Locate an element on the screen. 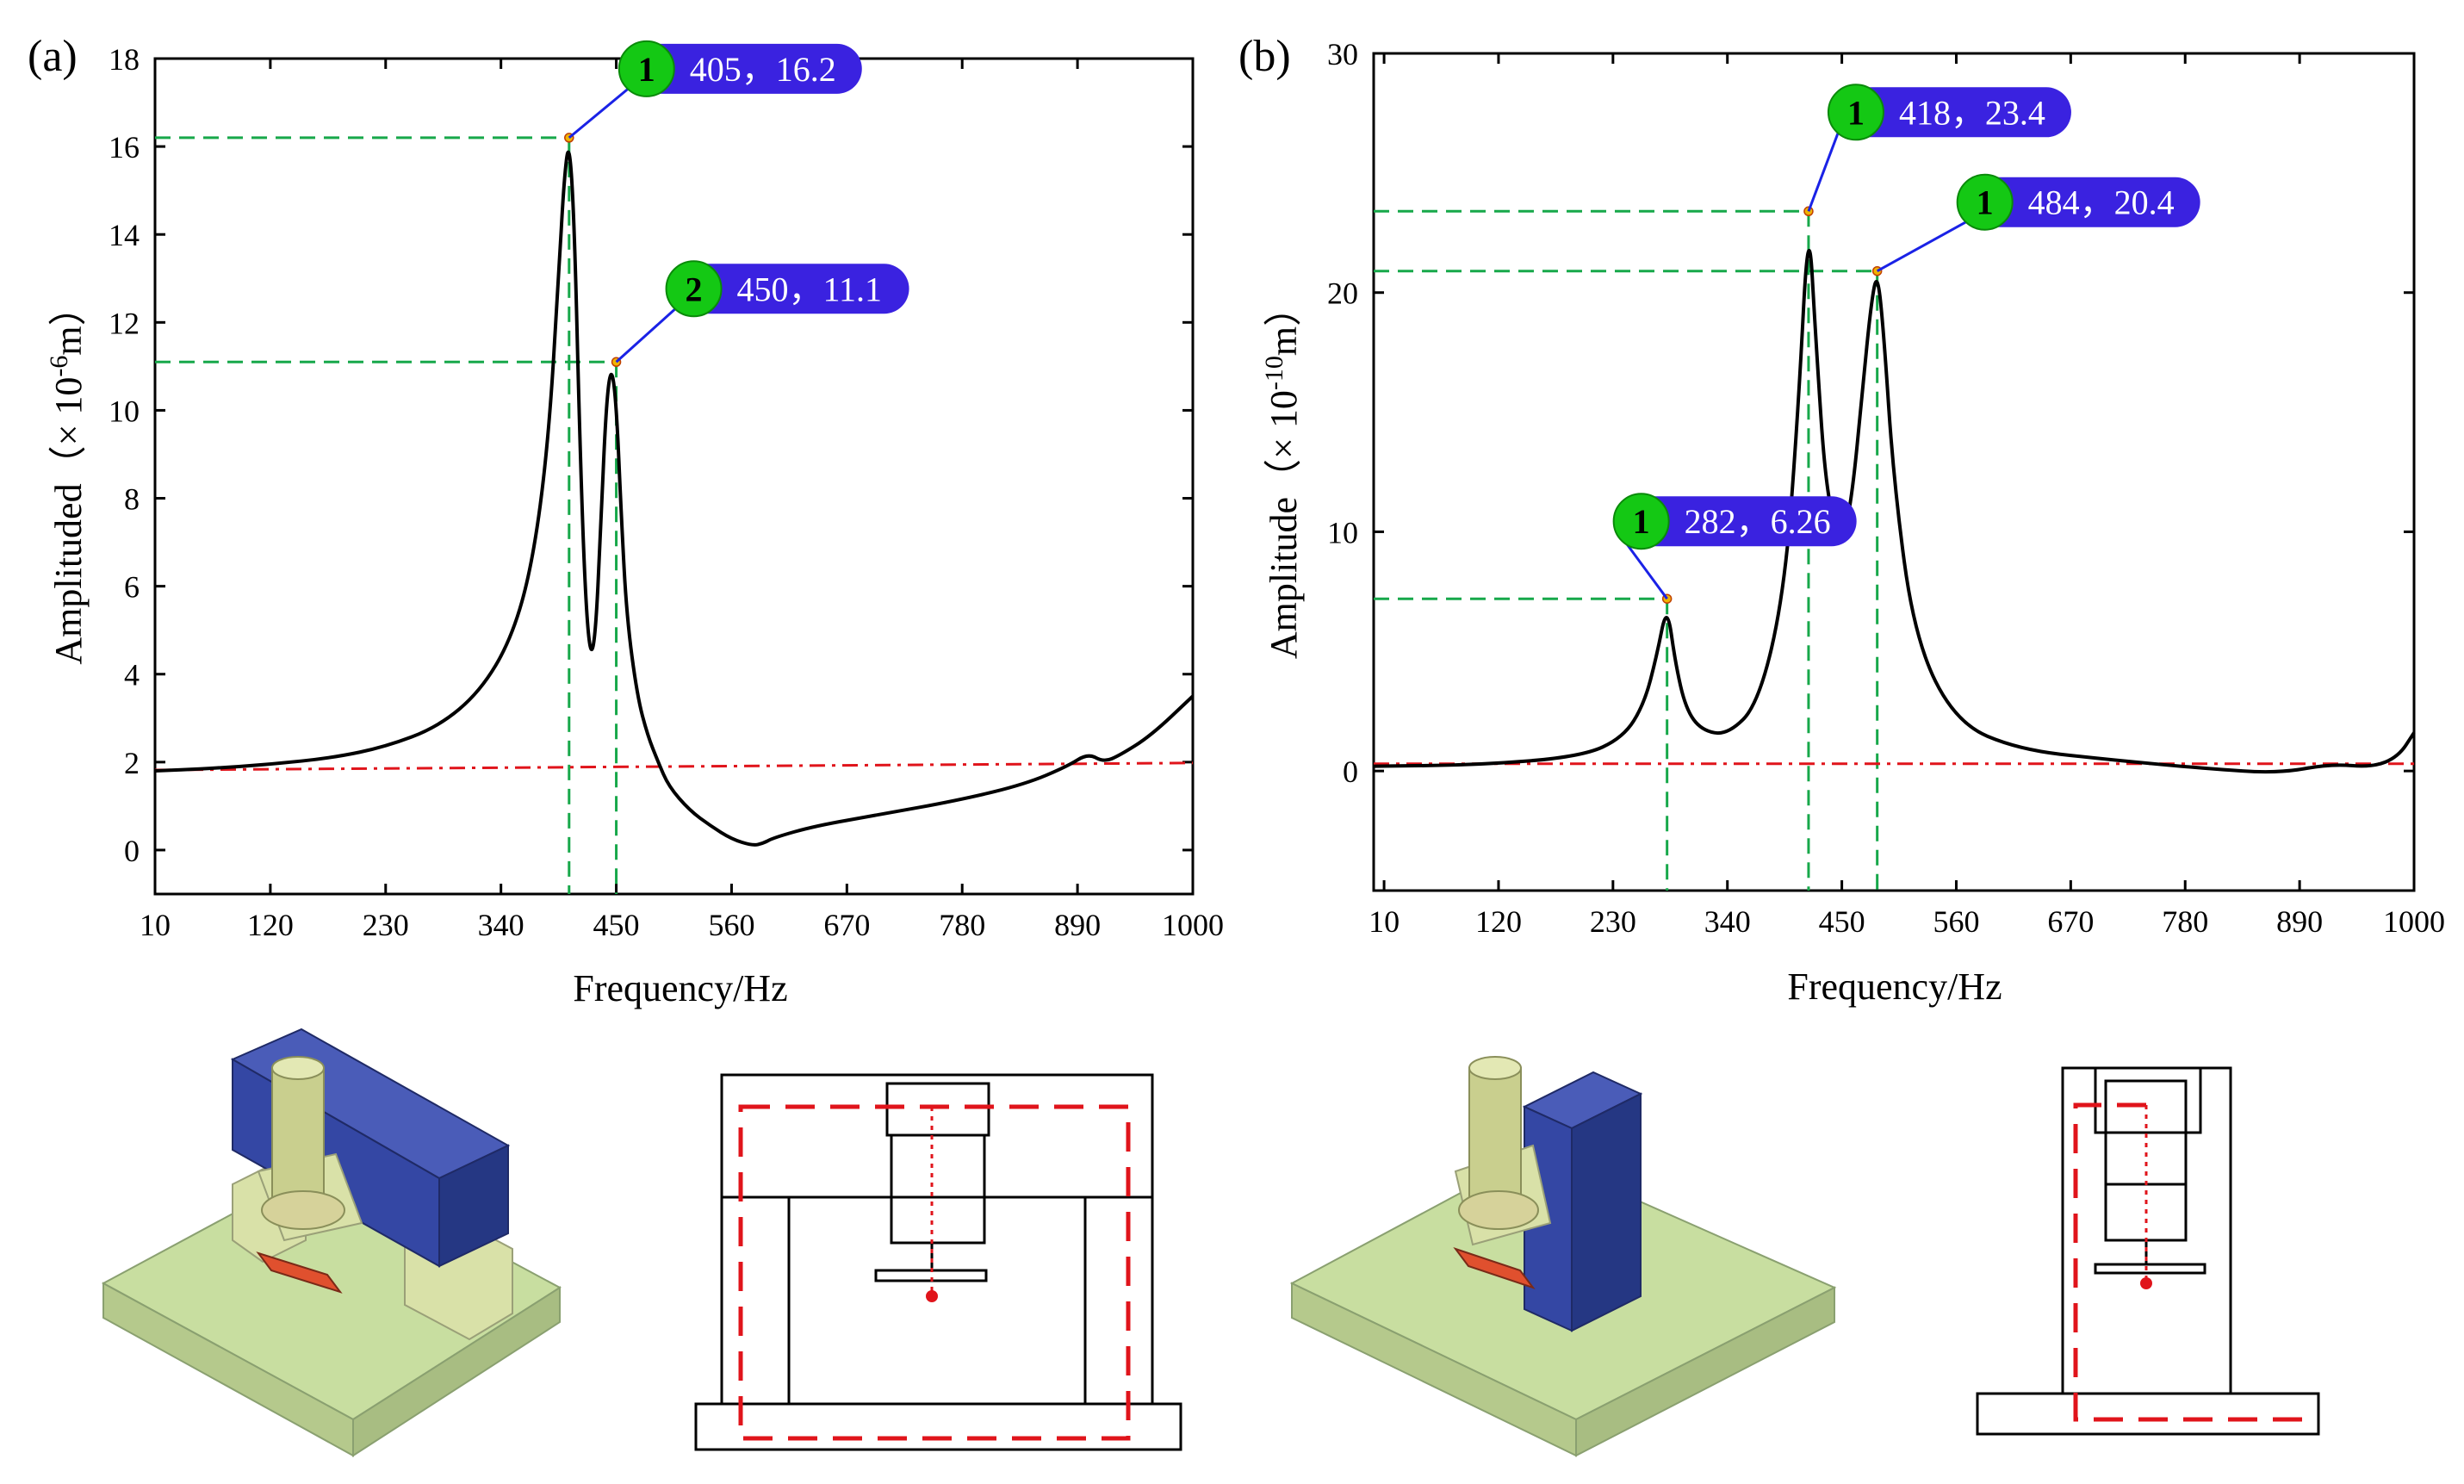 This screenshot has height=1484, width=2464. a-x-tick-label: 340 is located at coordinates (501, 925).